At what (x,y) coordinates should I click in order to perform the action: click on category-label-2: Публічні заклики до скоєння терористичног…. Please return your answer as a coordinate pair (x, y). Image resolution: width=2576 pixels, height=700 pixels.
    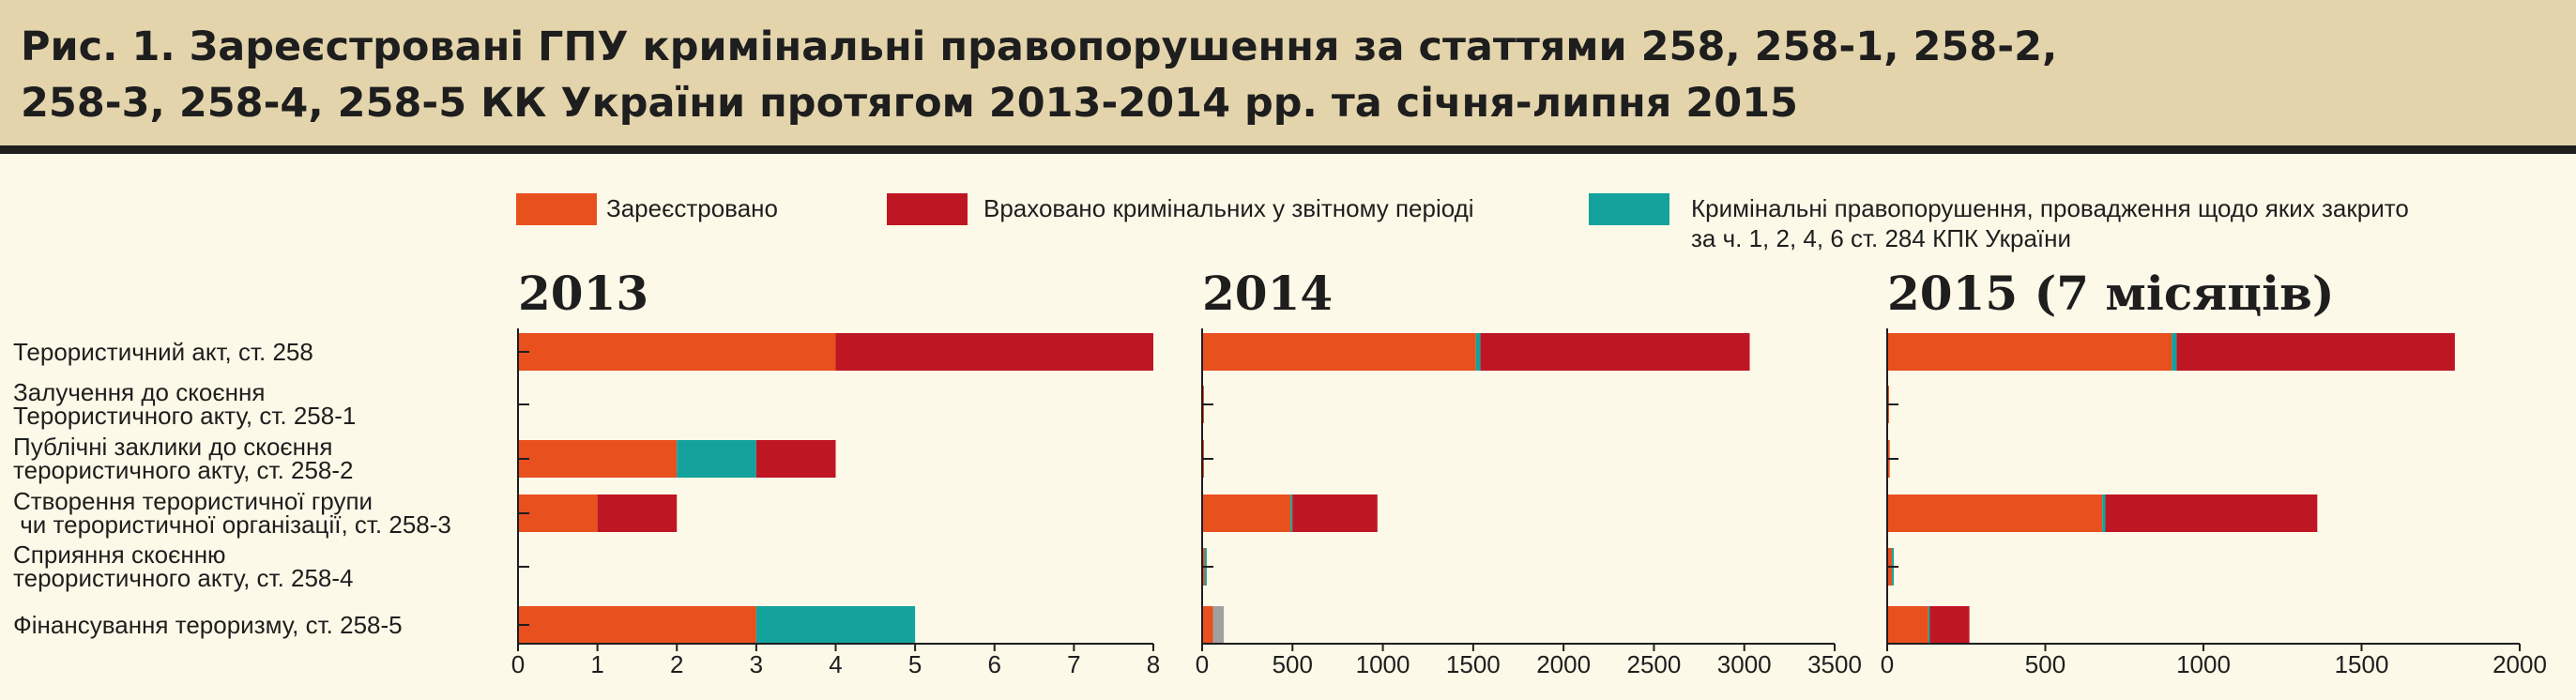
    Looking at the image, I should click on (183, 458).